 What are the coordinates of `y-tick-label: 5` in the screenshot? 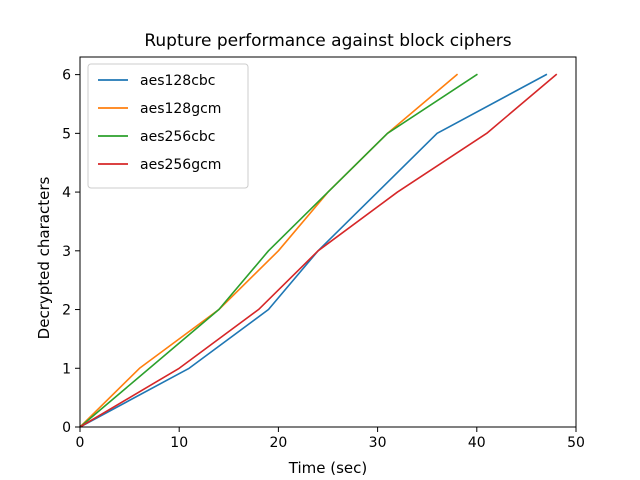 It's located at (66, 134).